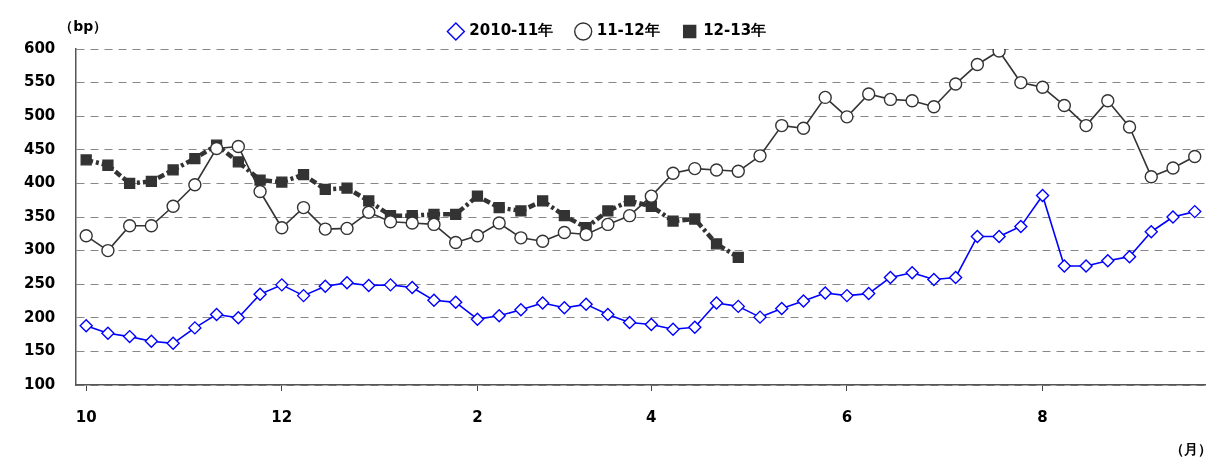 This screenshot has width=1214, height=459. Describe the element at coordinates (40, 148) in the screenshot. I see `y-tick-label: 450` at that location.